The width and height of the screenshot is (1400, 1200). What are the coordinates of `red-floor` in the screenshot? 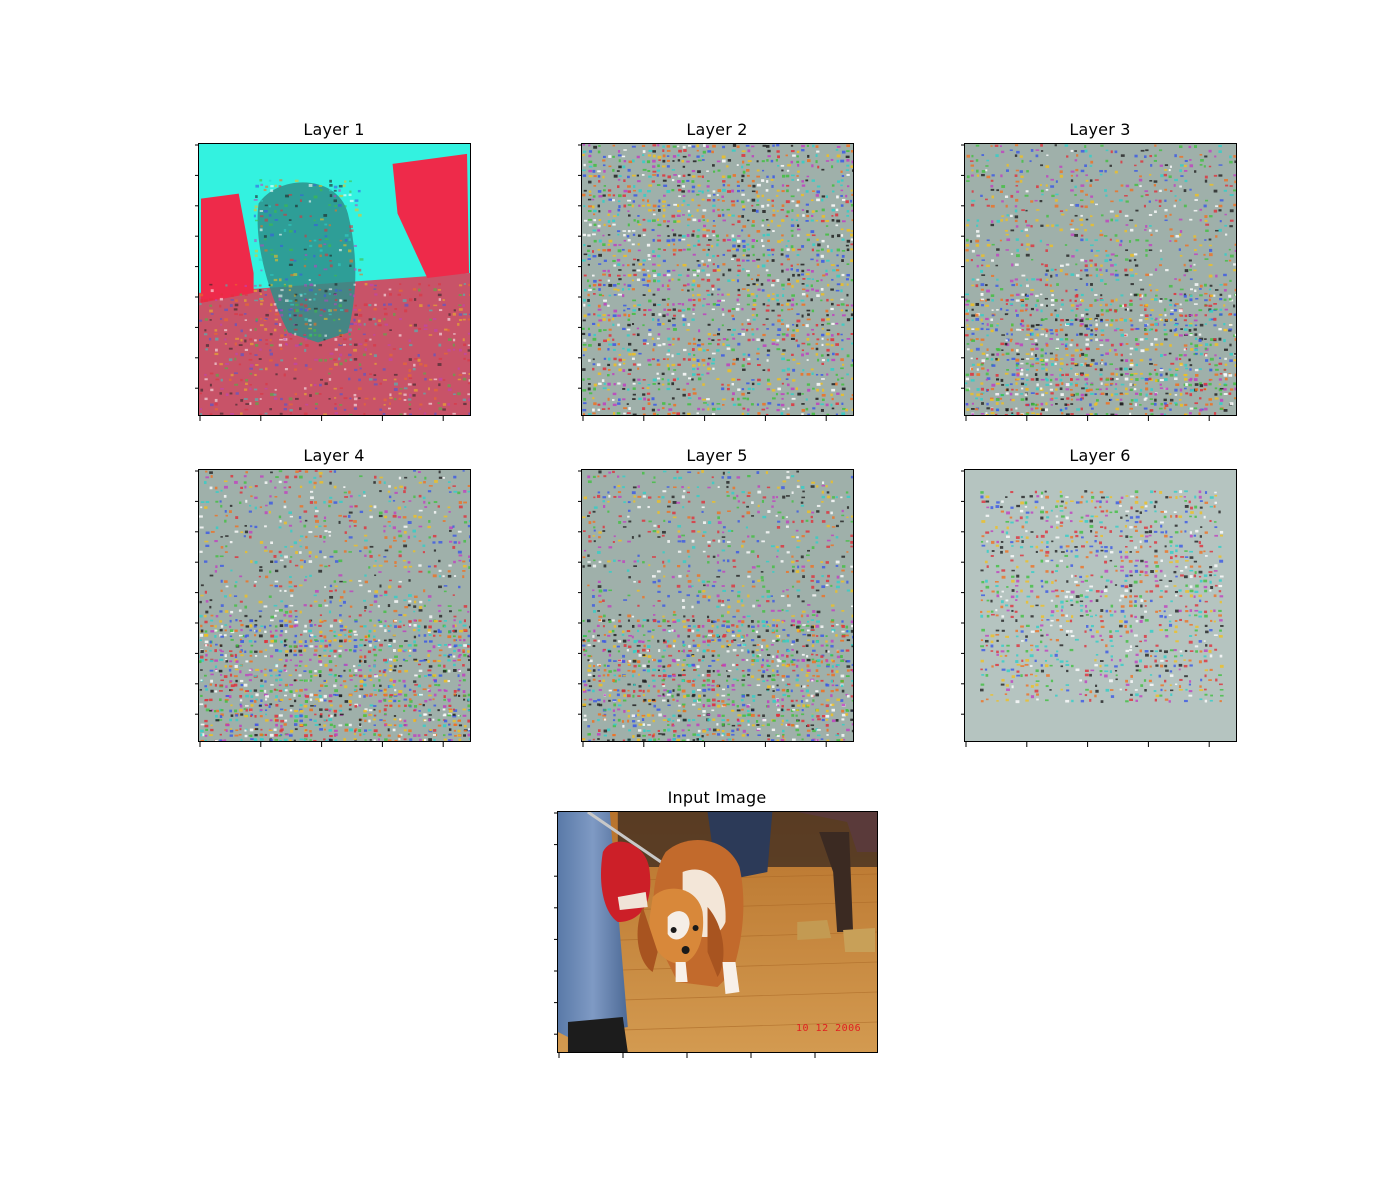 It's located at (334, 344).